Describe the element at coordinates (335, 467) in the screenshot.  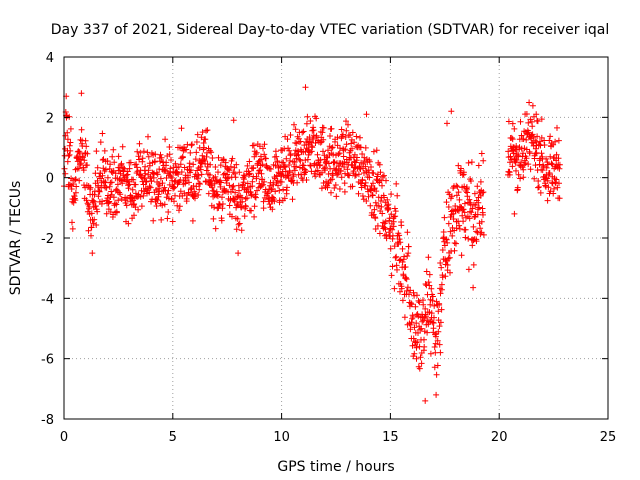
I see `x-axis-label: GPS time / hours` at that location.